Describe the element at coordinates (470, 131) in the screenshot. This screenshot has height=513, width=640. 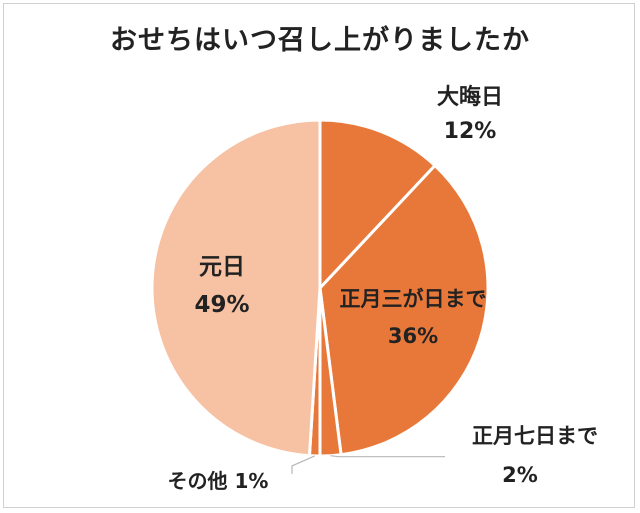
I see `value-label: 12%` at that location.